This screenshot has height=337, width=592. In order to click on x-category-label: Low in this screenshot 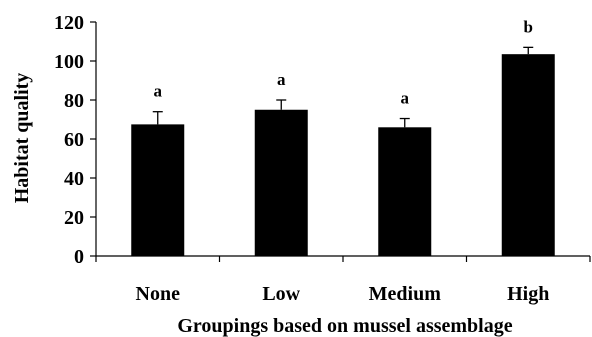, I will do `click(281, 294)`.